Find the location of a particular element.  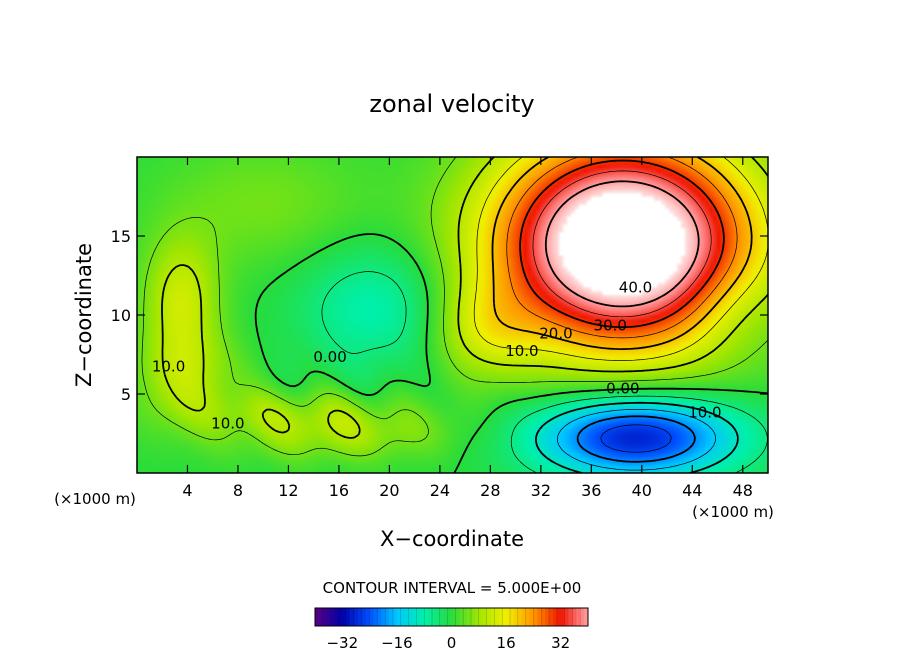

y-tick-label: 15 is located at coordinates (121, 236).